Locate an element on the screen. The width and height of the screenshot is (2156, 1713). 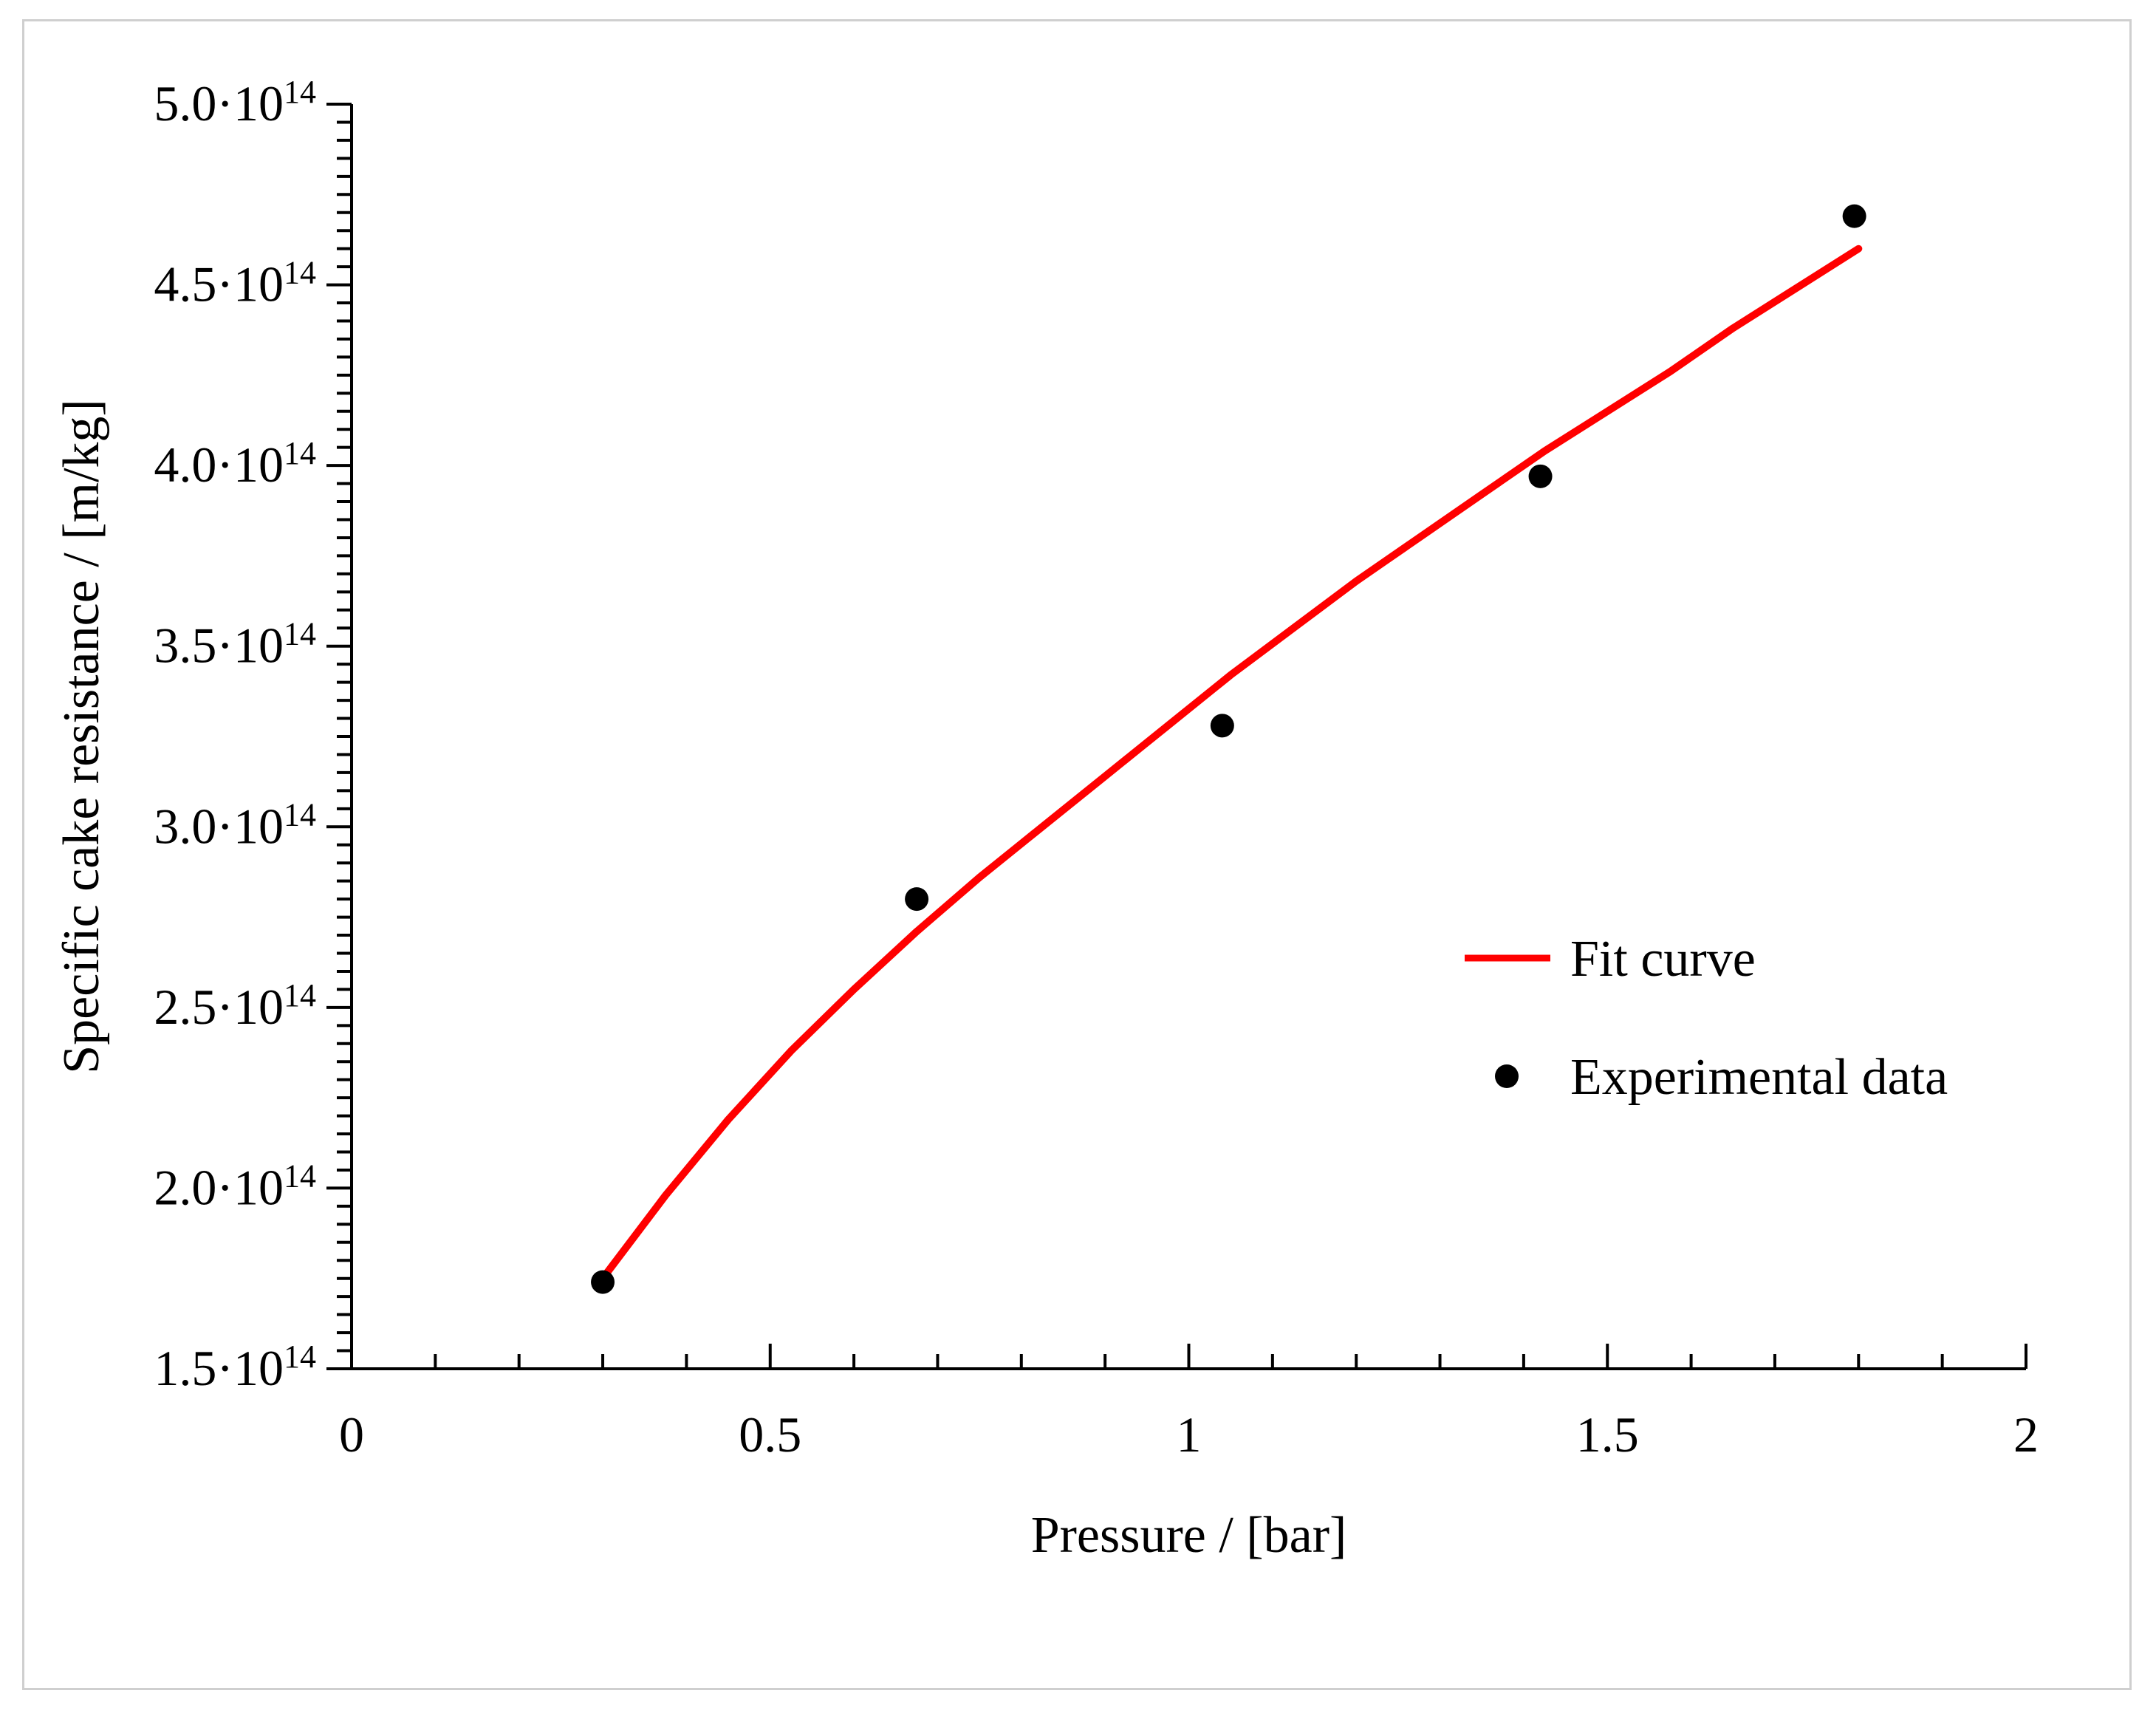
x-tick-label: 0.5 is located at coordinates (770, 1434).